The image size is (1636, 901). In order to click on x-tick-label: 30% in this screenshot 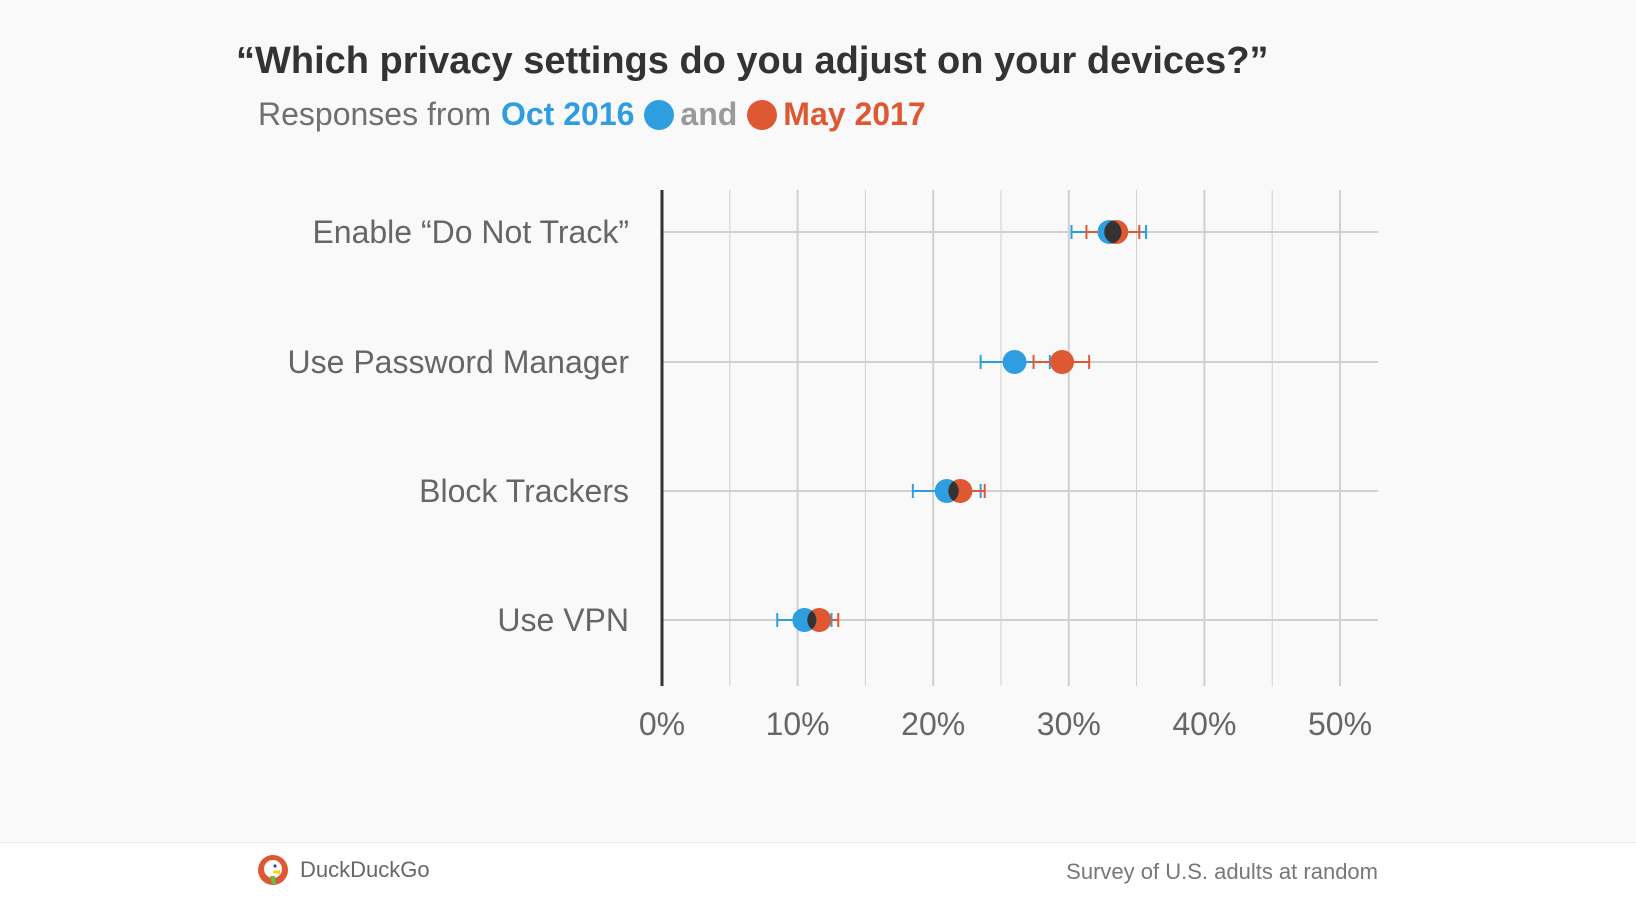, I will do `click(1069, 724)`.